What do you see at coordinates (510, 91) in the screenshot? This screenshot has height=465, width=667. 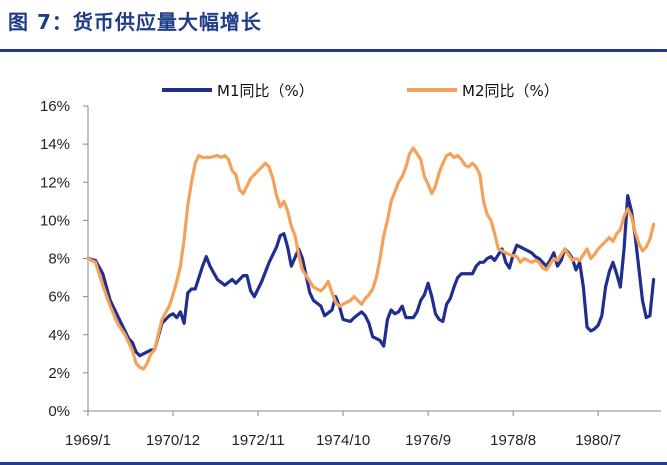 I see `legend-m2-label: M2同比（%）` at bounding box center [510, 91].